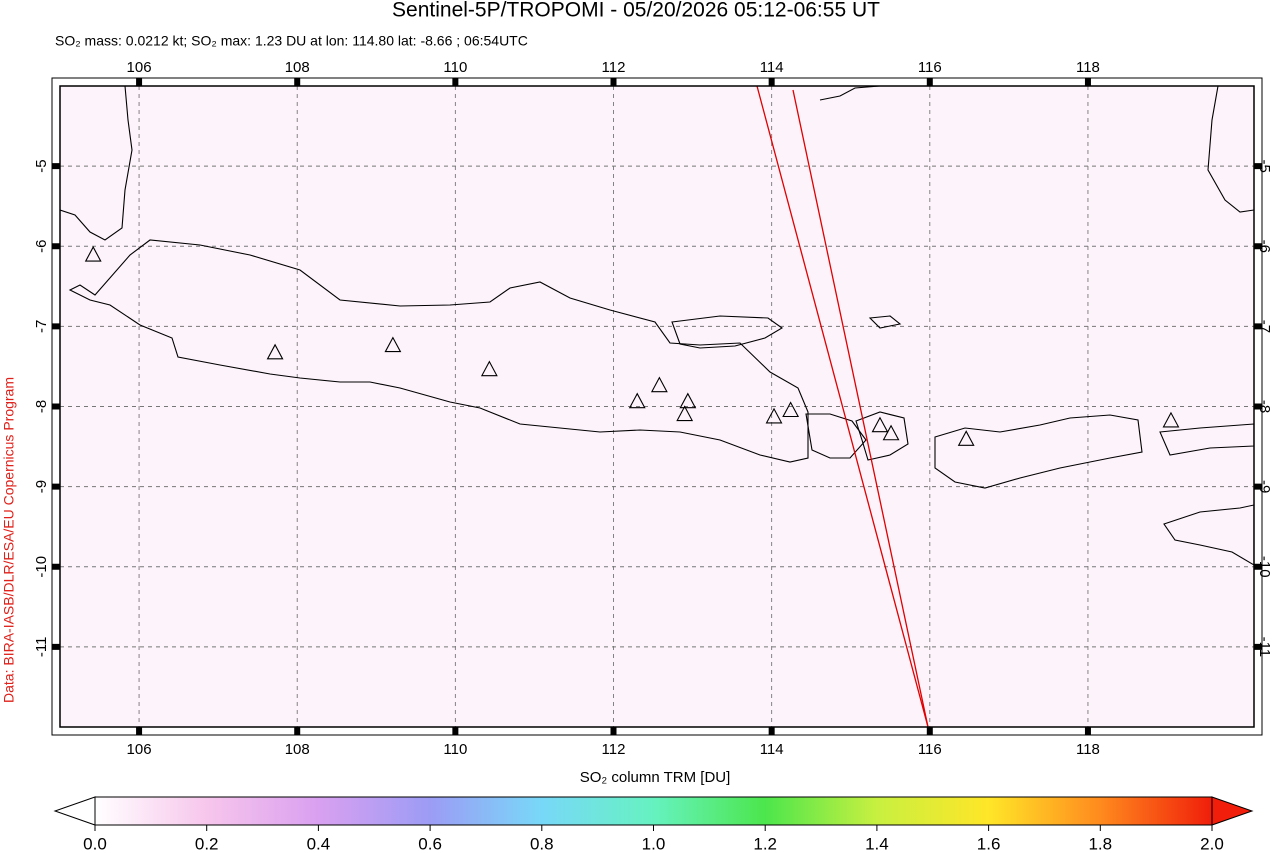 This screenshot has width=1272, height=853. What do you see at coordinates (655, 777) in the screenshot?
I see `colorbar-label: SO₂ column TRM [DU]` at bounding box center [655, 777].